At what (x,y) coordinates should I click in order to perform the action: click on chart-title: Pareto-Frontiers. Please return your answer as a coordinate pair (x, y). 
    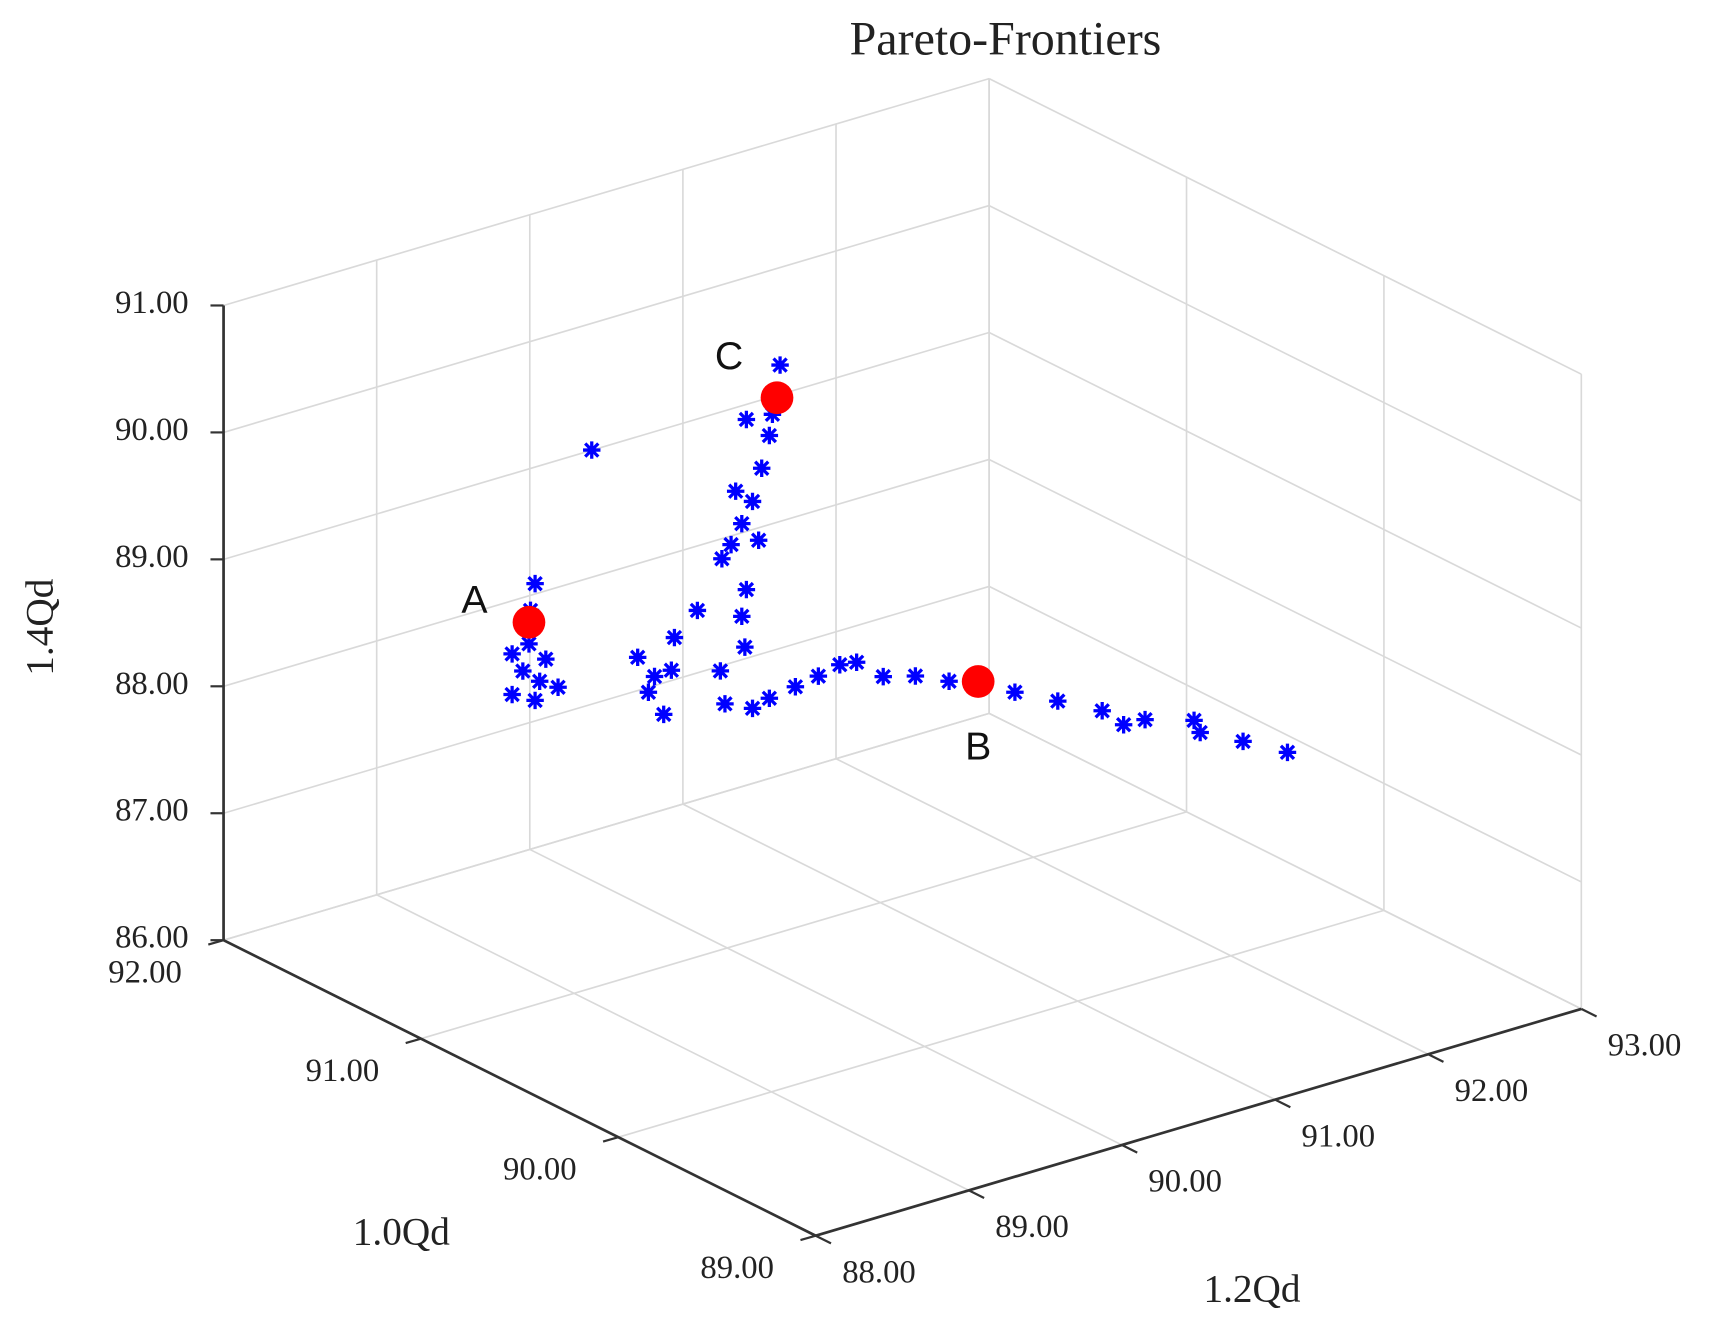
    Looking at the image, I should click on (1006, 39).